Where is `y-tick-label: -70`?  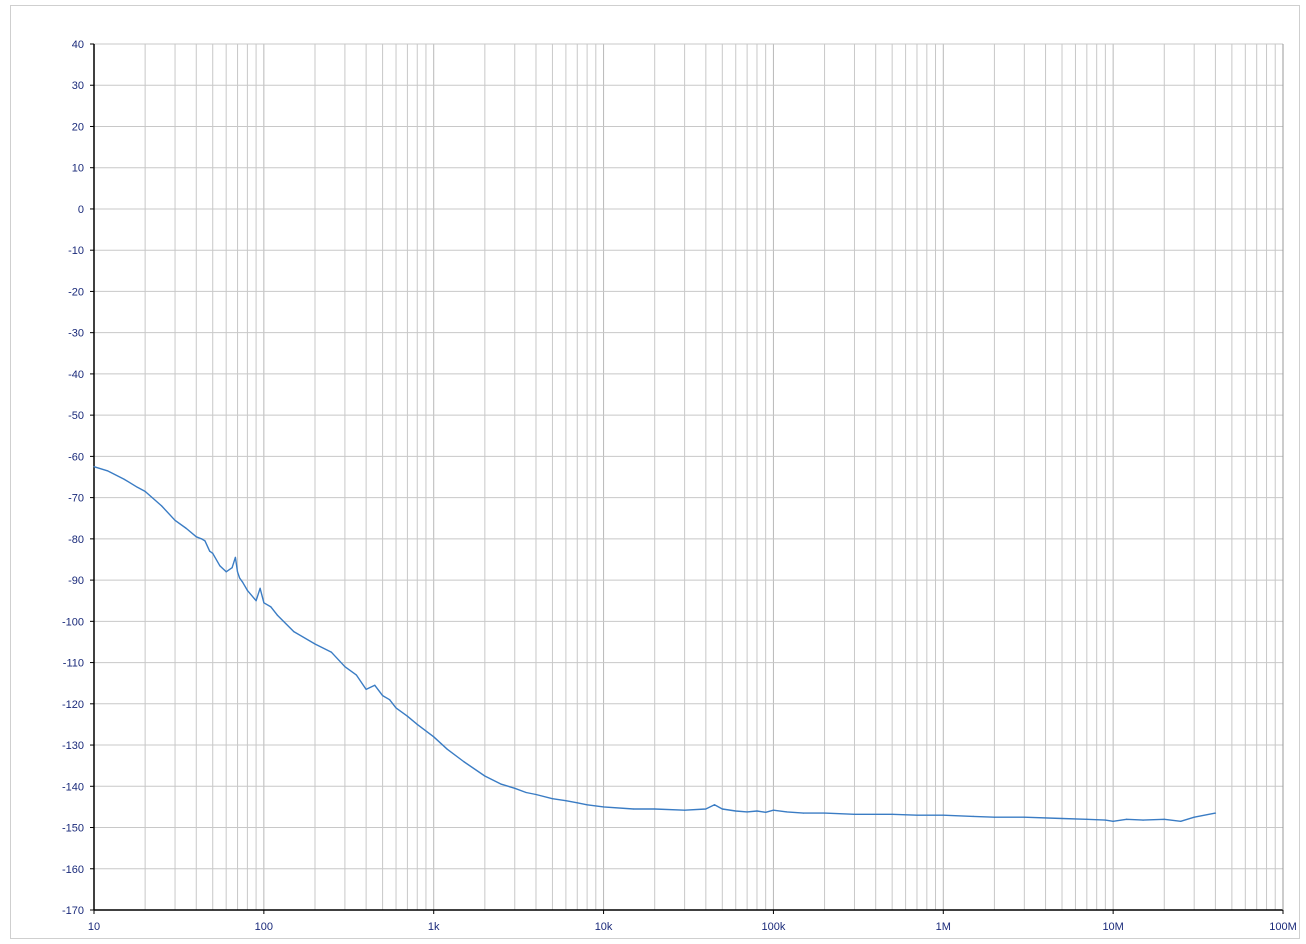 y-tick-label: -70 is located at coordinates (76, 499).